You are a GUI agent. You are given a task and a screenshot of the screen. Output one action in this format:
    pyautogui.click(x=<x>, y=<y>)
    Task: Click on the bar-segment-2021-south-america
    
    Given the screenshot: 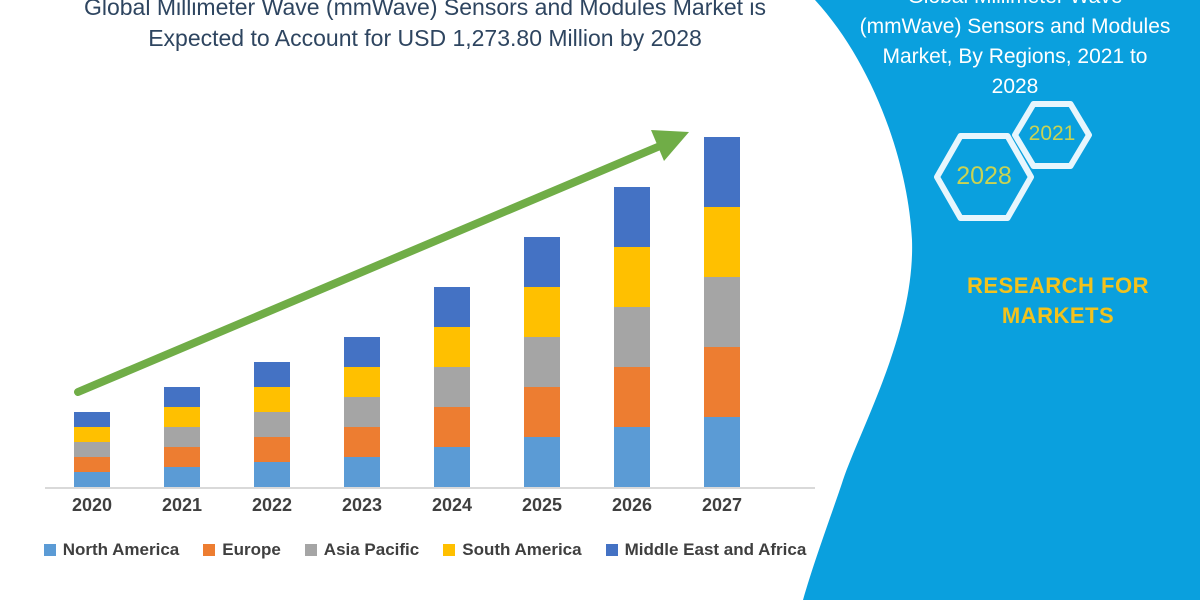 What is the action you would take?
    pyautogui.click(x=182, y=417)
    